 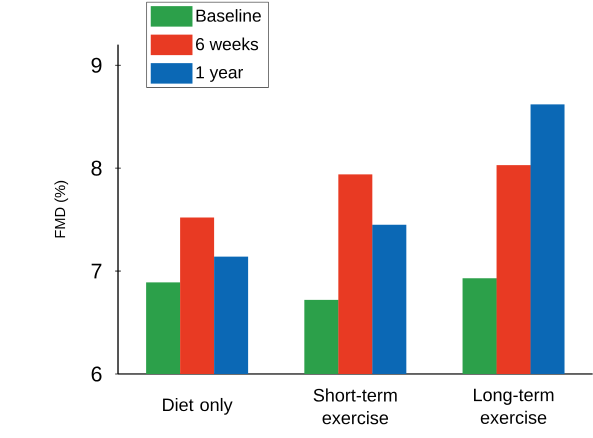 I want to click on y-tick-label: 9, so click(x=97, y=65).